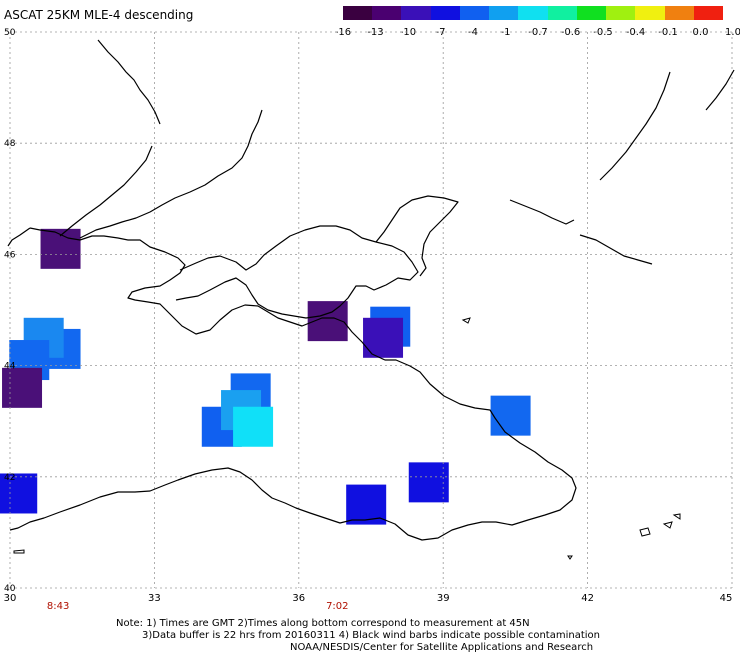 Image resolution: width=740 pixels, height=654 pixels. I want to click on river-dniester, so click(106, 191).